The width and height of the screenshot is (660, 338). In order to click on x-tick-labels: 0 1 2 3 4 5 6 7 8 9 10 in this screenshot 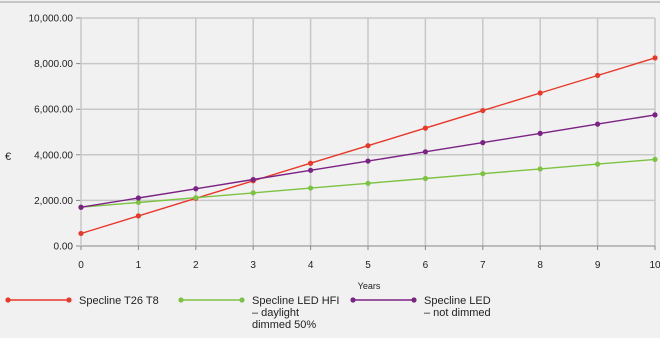, I will do `click(369, 265)`.